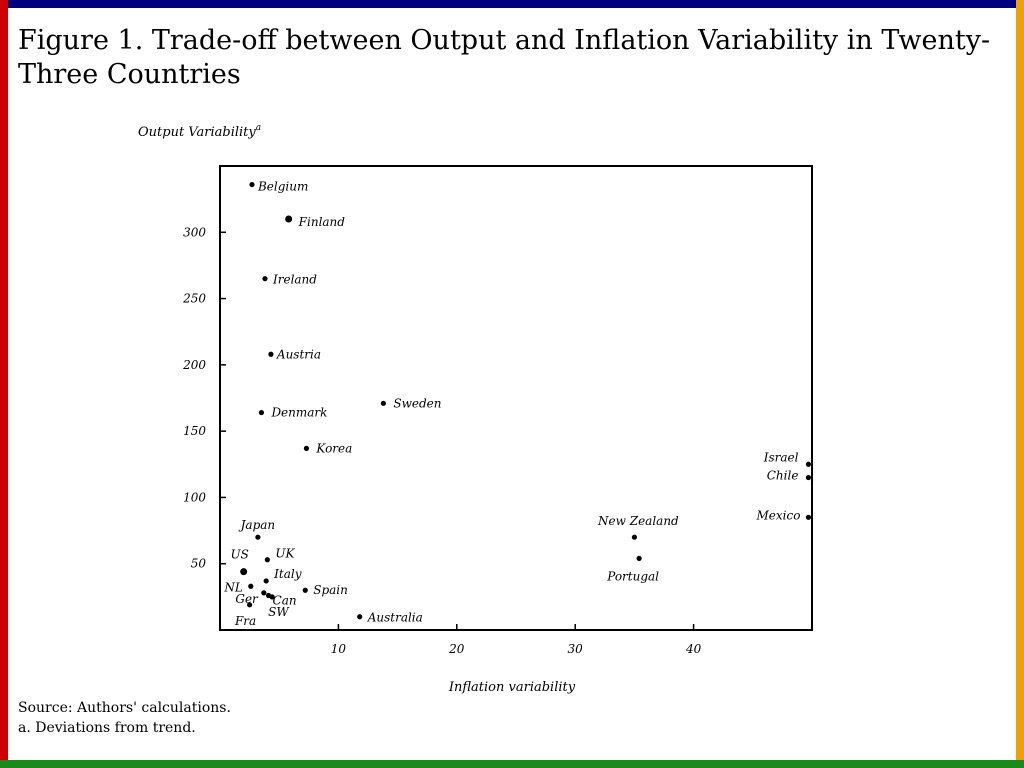 The image size is (1024, 768). Describe the element at coordinates (245, 621) in the screenshot. I see `point-label-fra: Fra` at that location.